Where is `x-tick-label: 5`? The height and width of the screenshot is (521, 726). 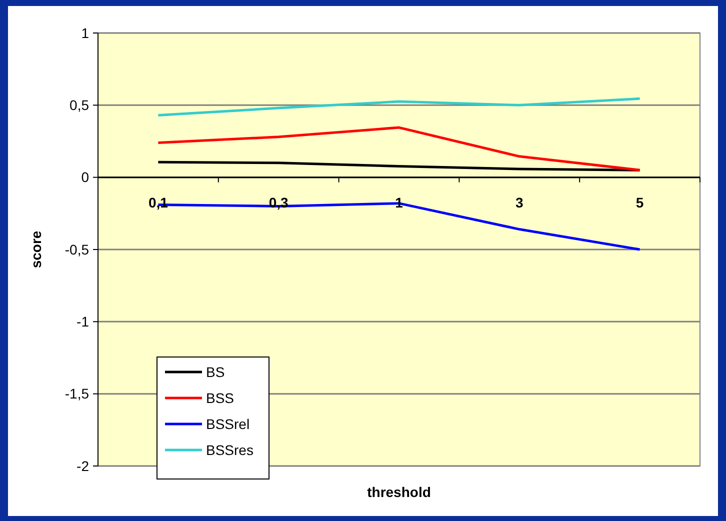 x-tick-label: 5 is located at coordinates (640, 202).